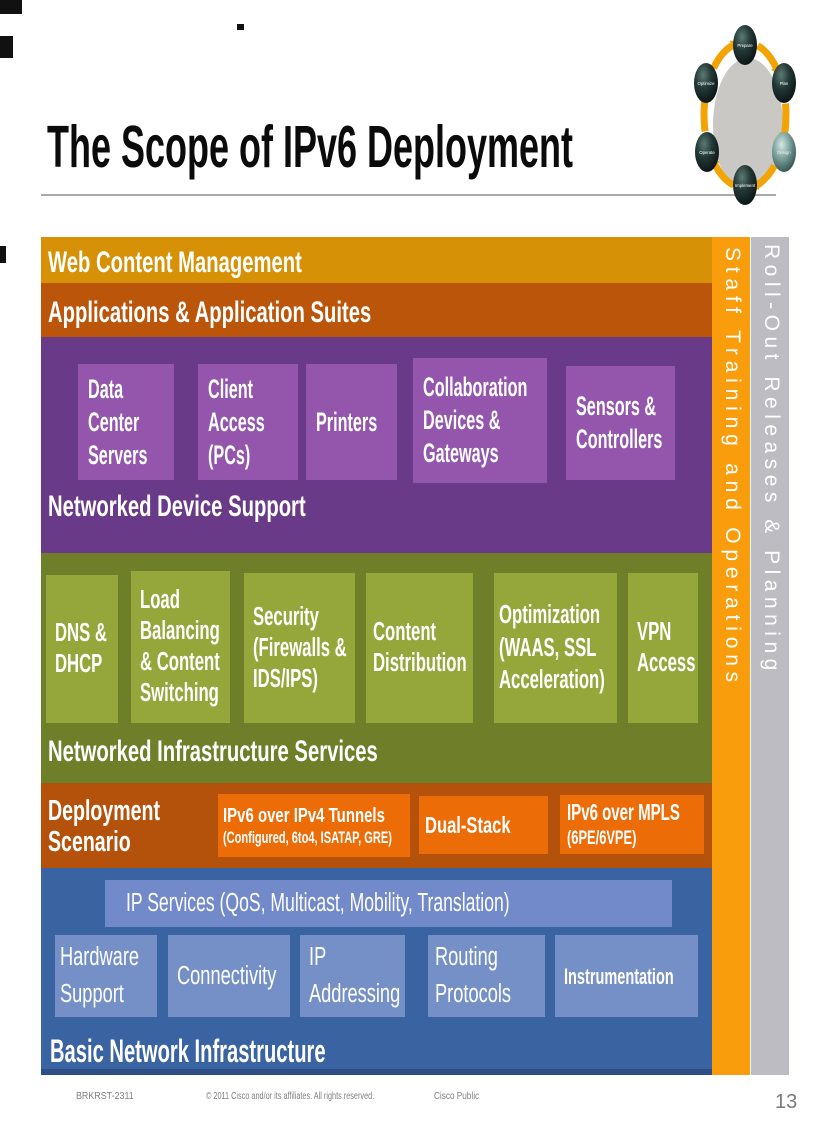 This screenshot has height=1123, width=816. Describe the element at coordinates (707, 83) in the screenshot. I see `svg-text: Optimize` at that location.